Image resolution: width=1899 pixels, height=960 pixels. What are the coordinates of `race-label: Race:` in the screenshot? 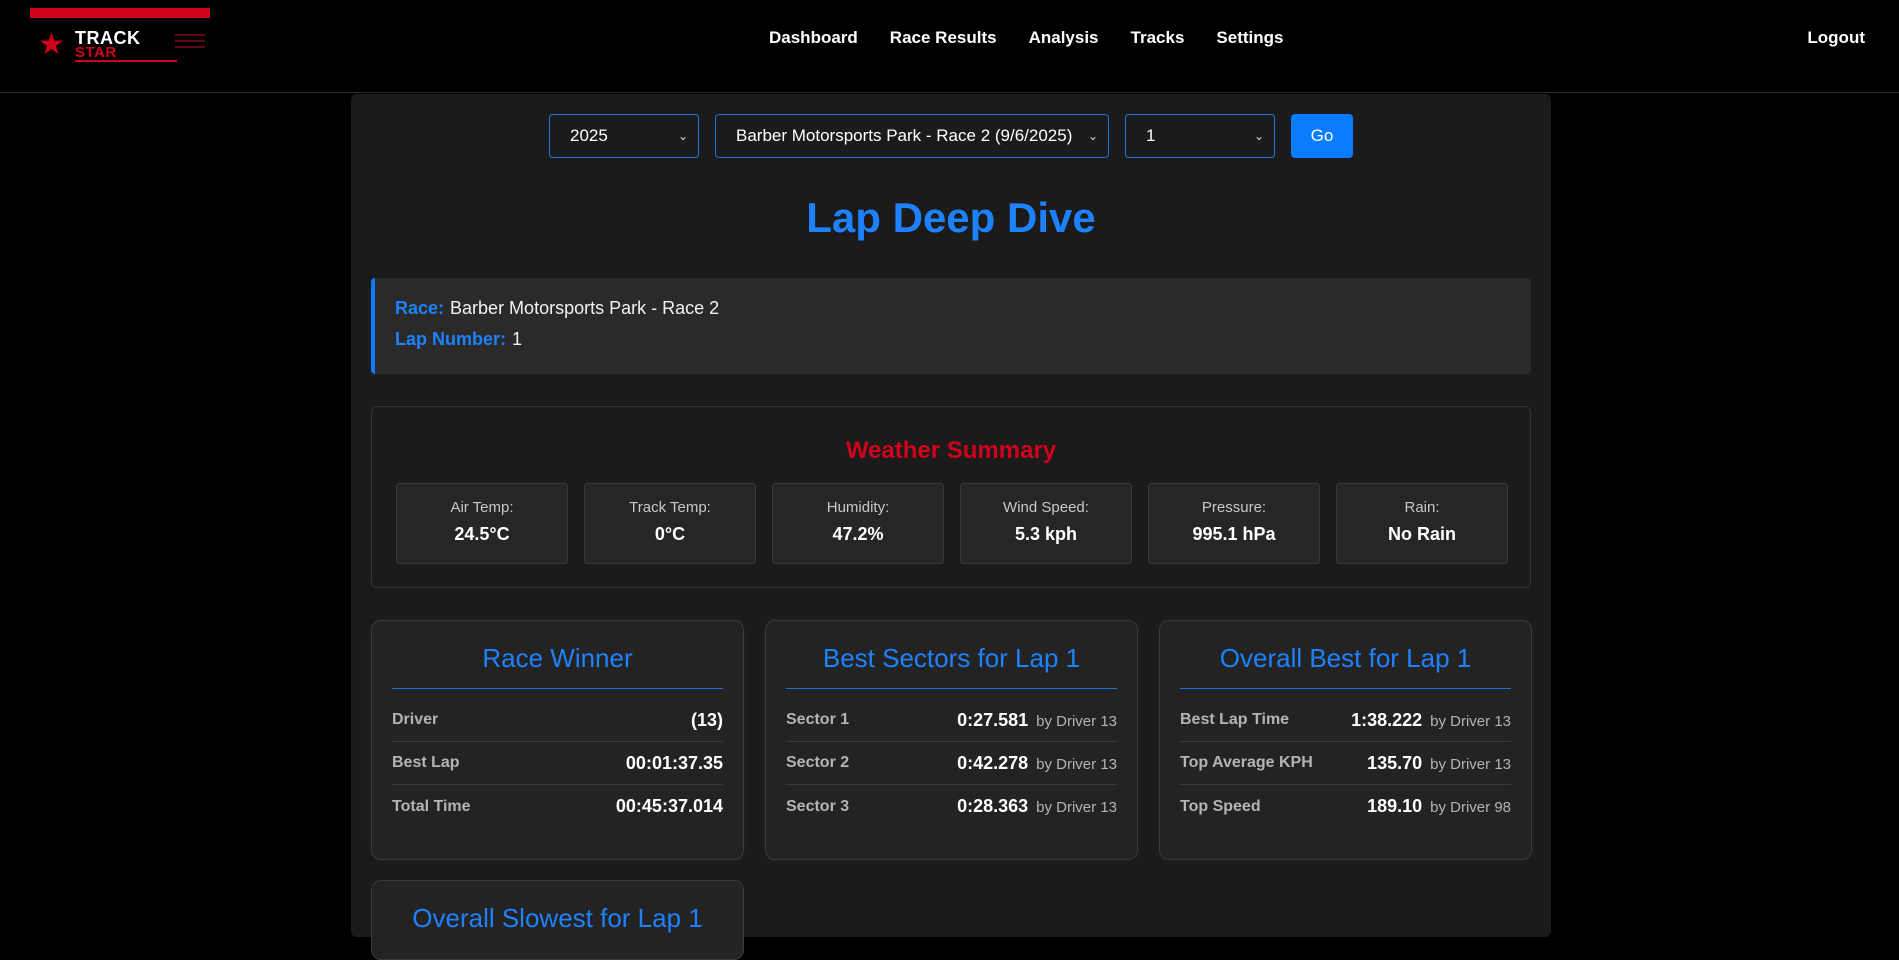 It's located at (420, 308).